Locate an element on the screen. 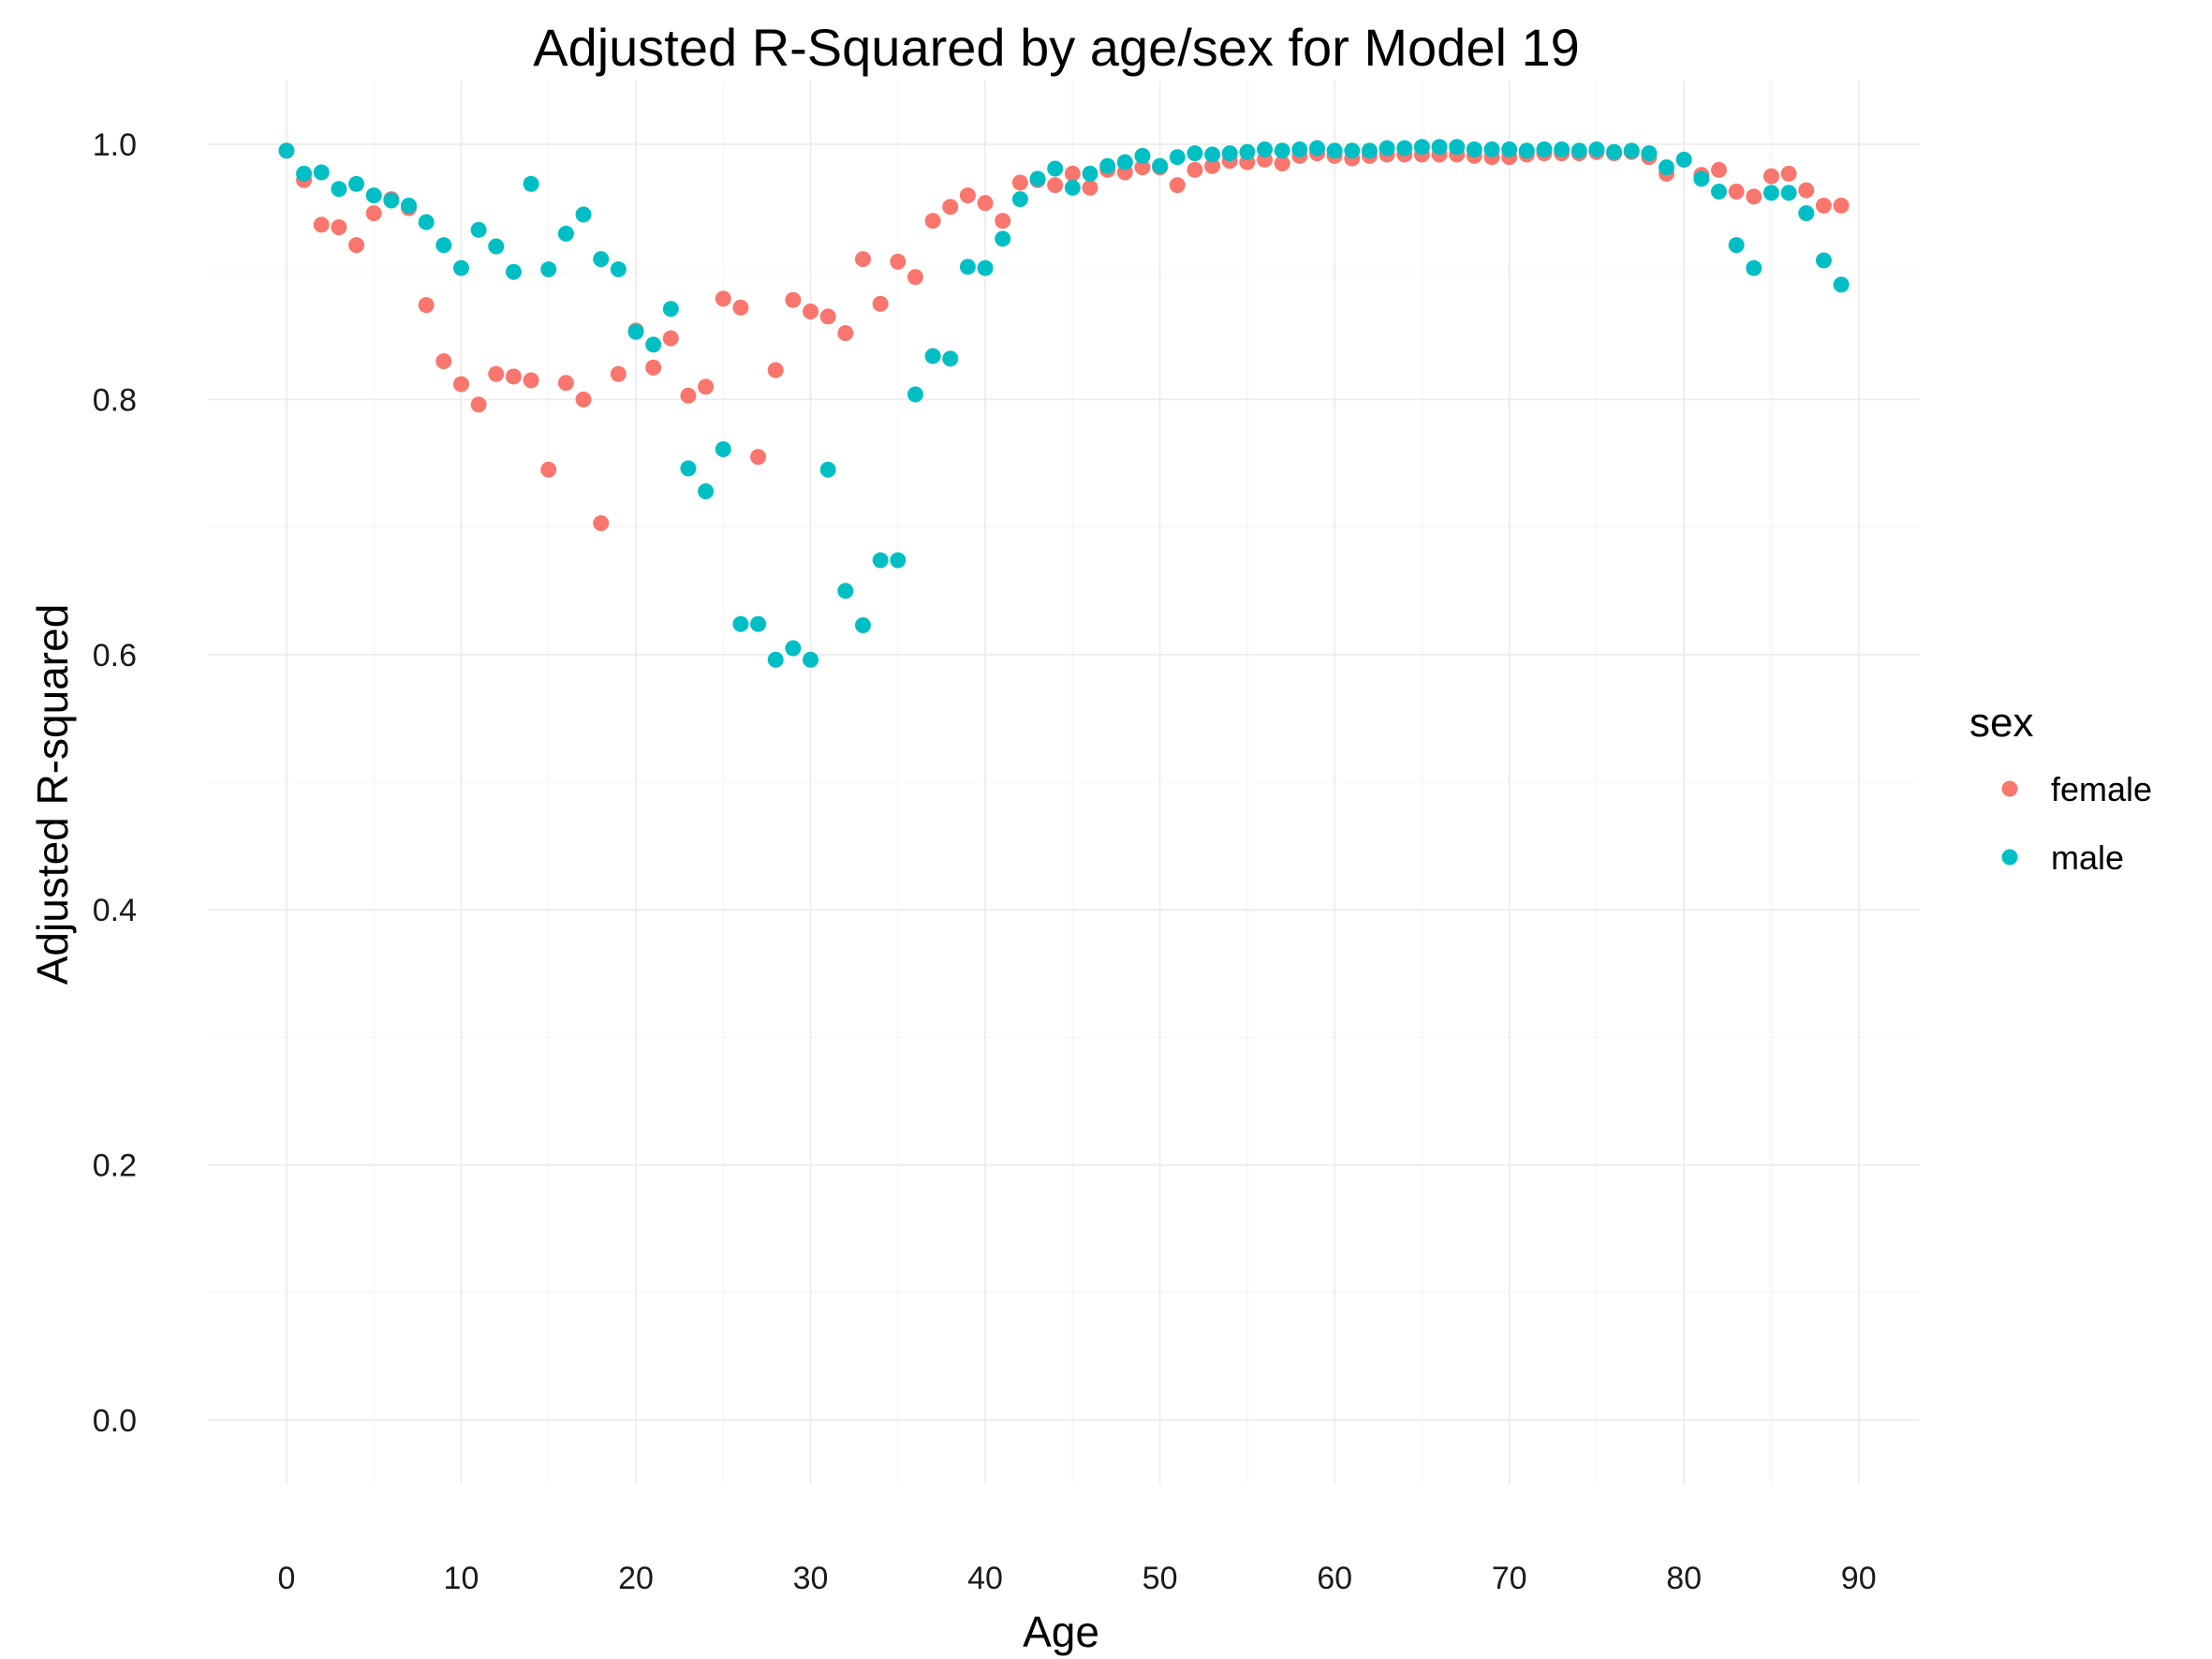  x-tick-label: 70 is located at coordinates (1510, 1578).